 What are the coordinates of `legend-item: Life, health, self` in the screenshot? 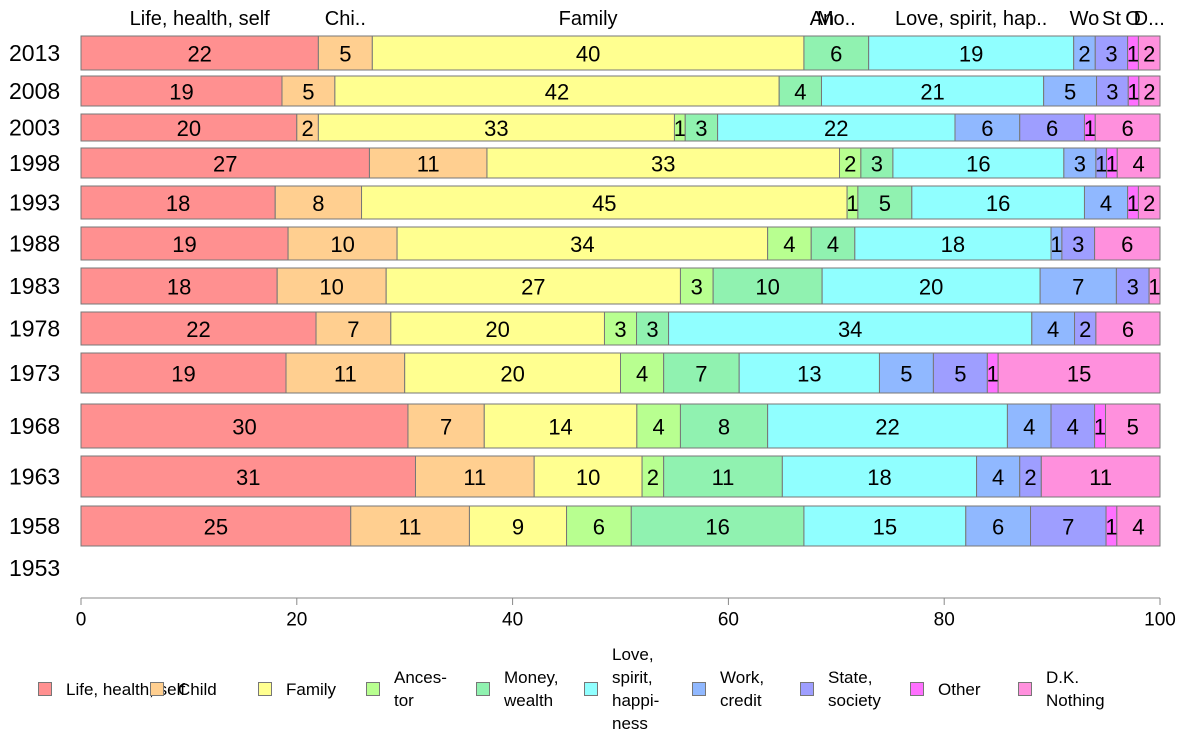 It's located at (111, 689).